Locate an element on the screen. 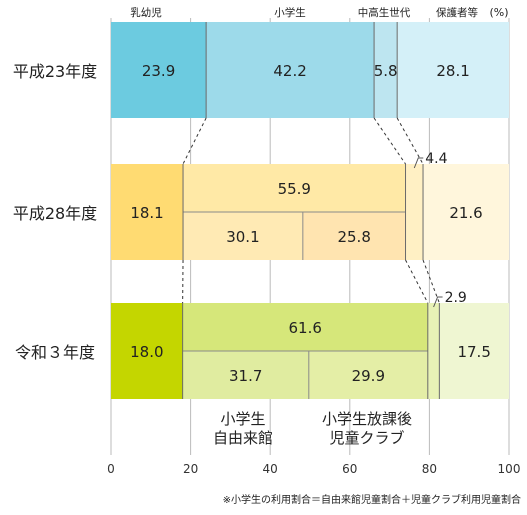  data-label-1-3: 21.6 is located at coordinates (465, 213).